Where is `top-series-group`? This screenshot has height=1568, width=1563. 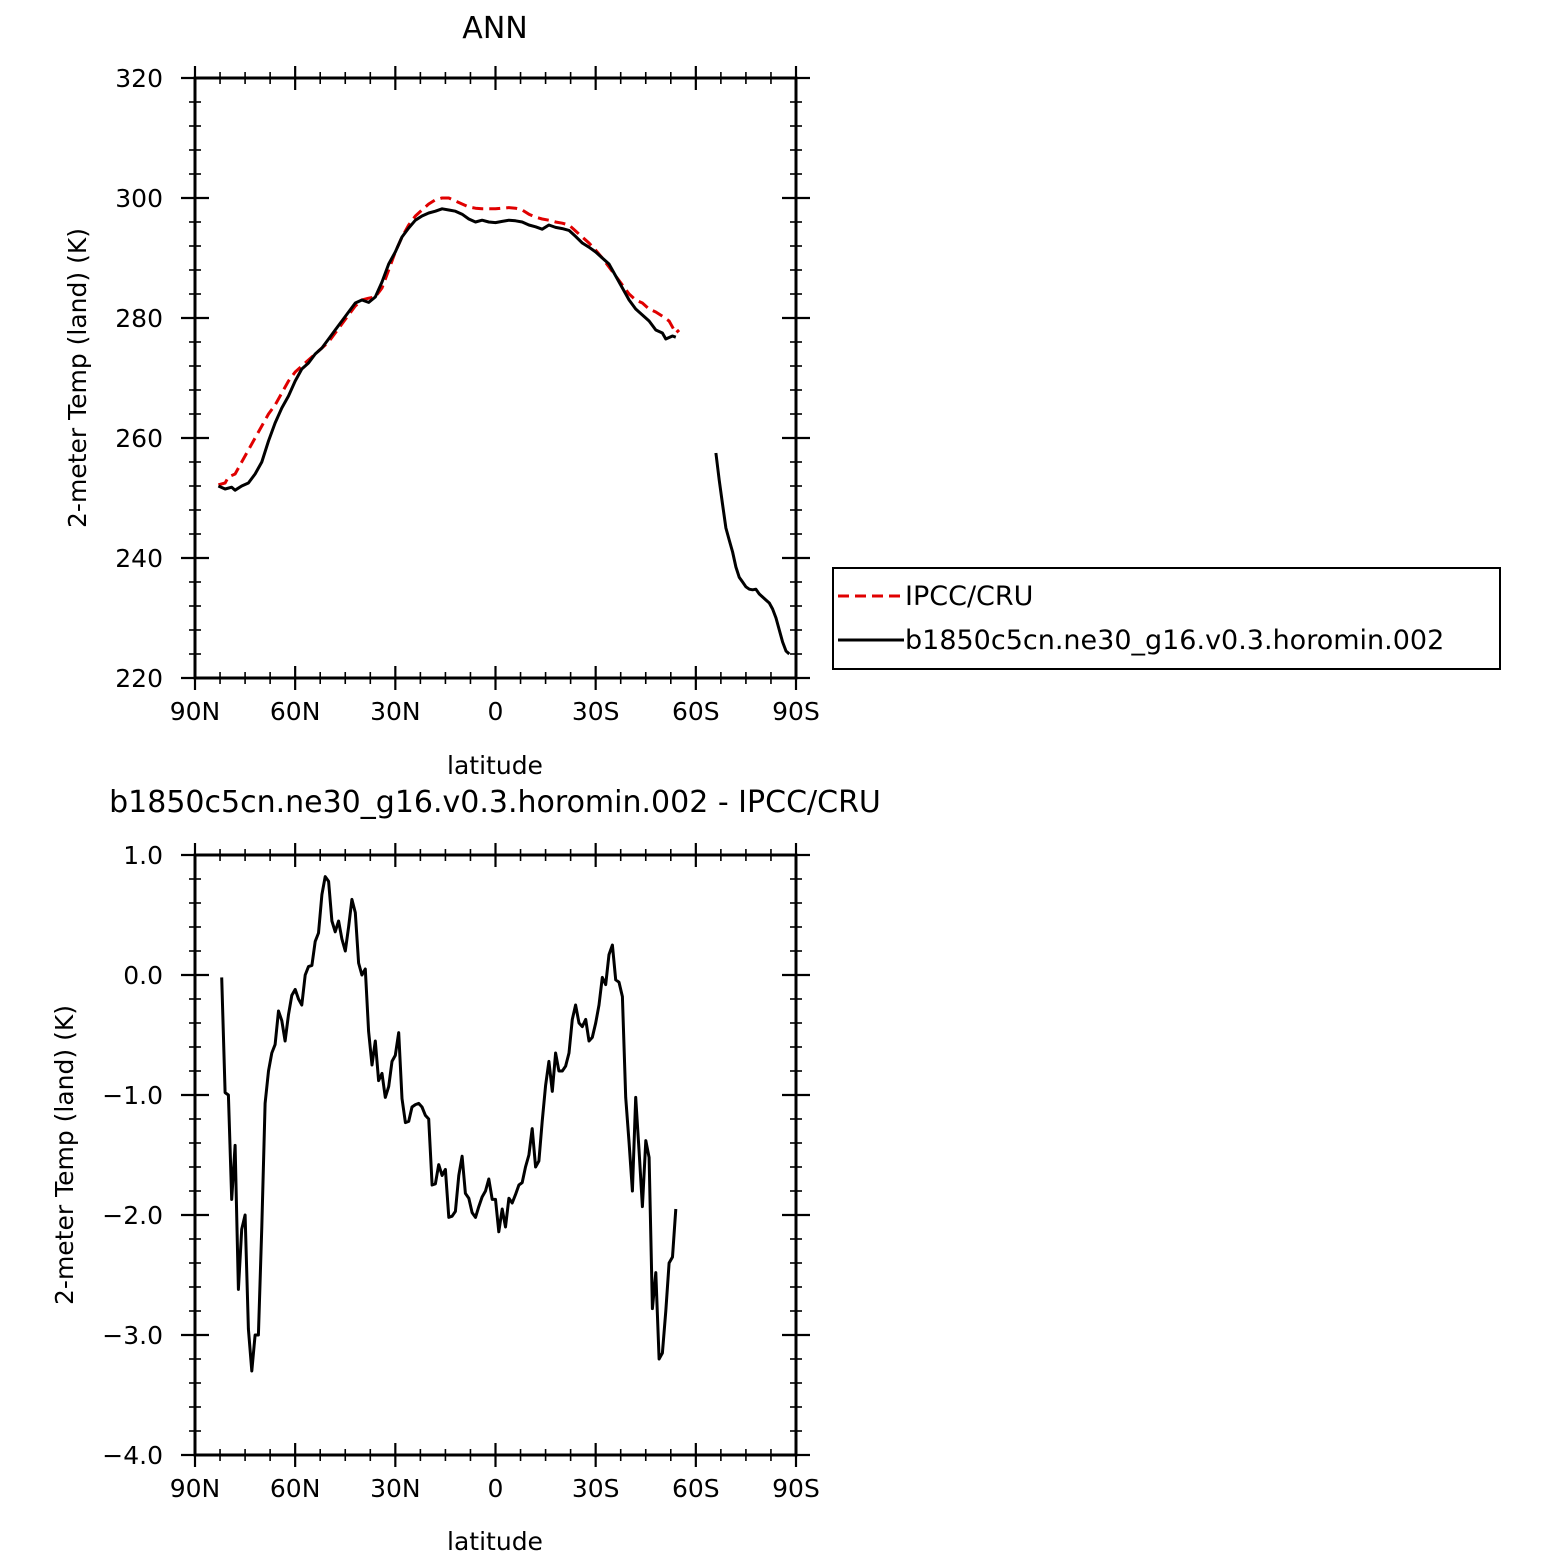
top-series-group is located at coordinates (504, 426).